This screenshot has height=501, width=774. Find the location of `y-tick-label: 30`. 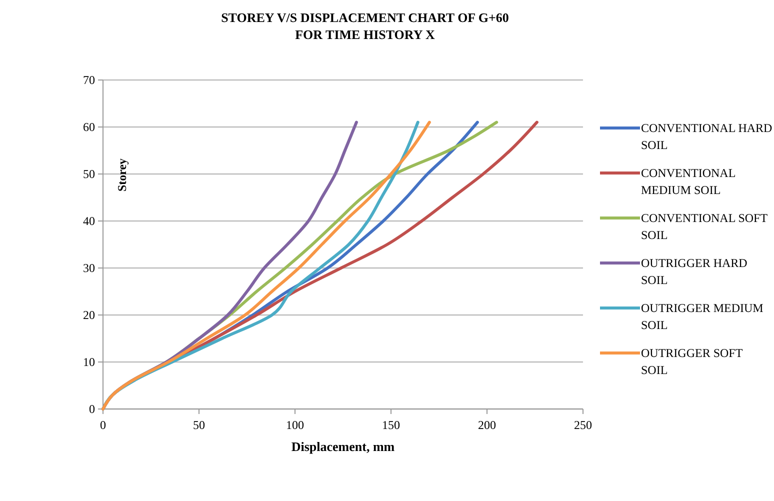

y-tick-label: 30 is located at coordinates (89, 268).